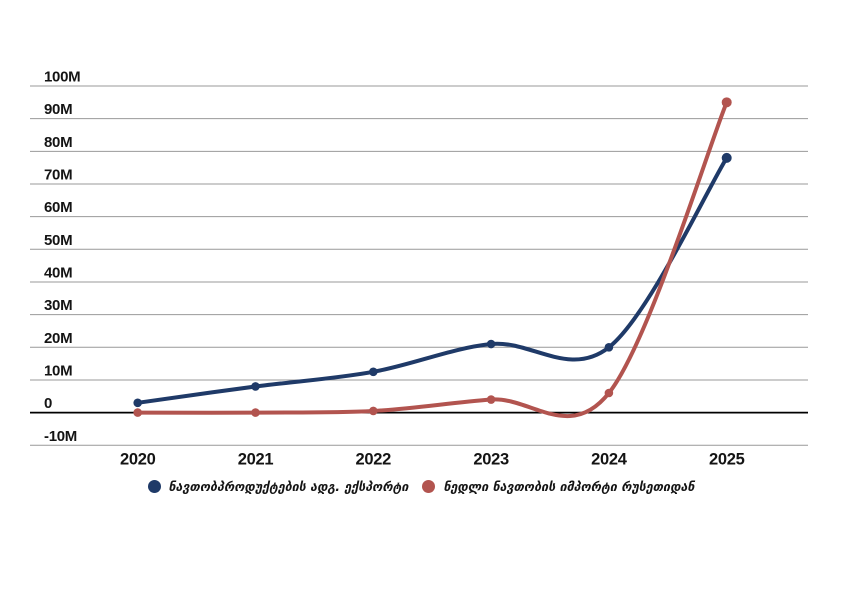  What do you see at coordinates (288, 486) in the screenshot?
I see `legend-label-exports: ნავთობპროდუქტების ადგ. ექსპორტი` at bounding box center [288, 486].